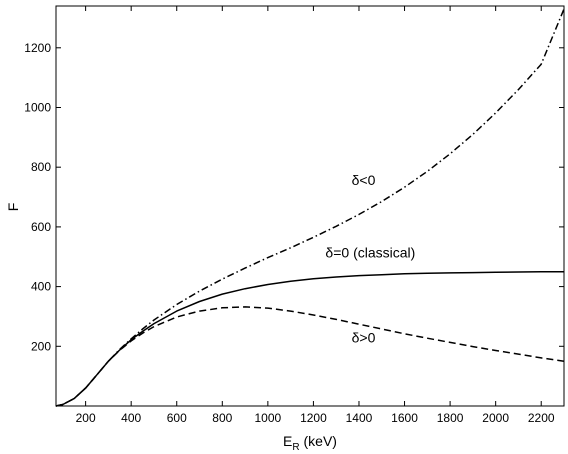 The image size is (568, 454). I want to click on x-tick-label: 1200, so click(313, 418).